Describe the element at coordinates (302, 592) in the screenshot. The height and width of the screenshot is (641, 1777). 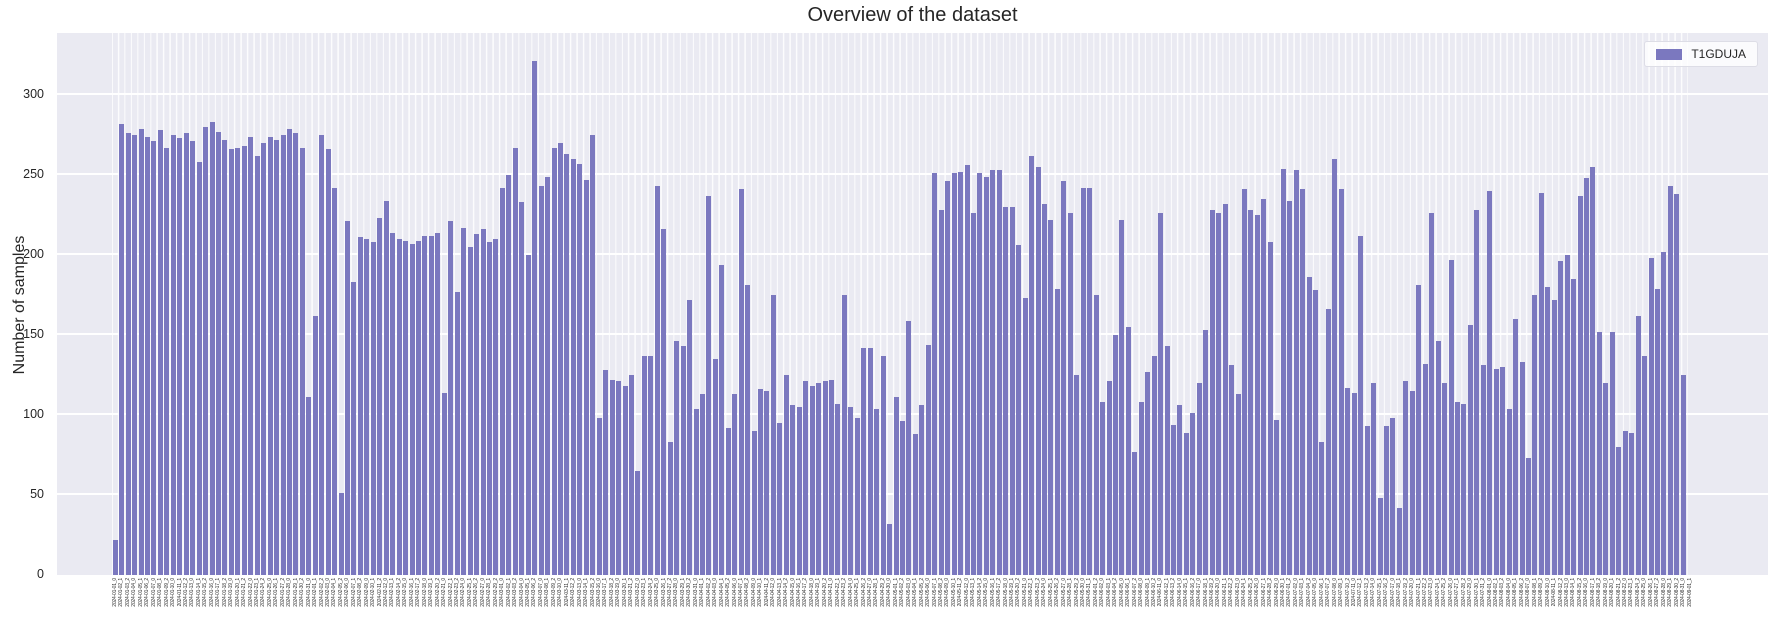
I see `x-tick-label: 2024-01-30_2` at that location.